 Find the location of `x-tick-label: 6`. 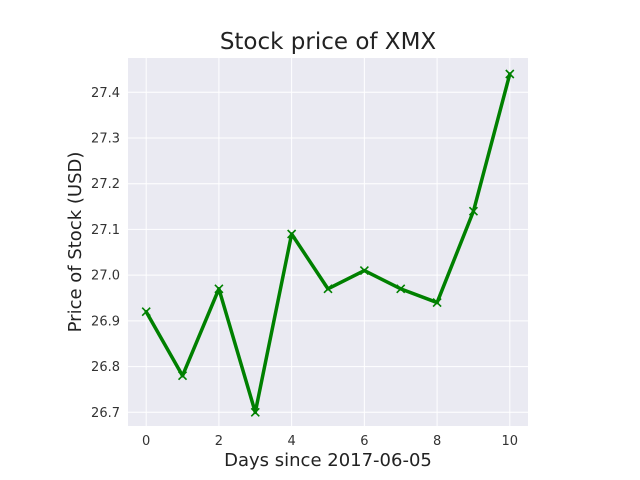

x-tick-label: 6 is located at coordinates (364, 441).